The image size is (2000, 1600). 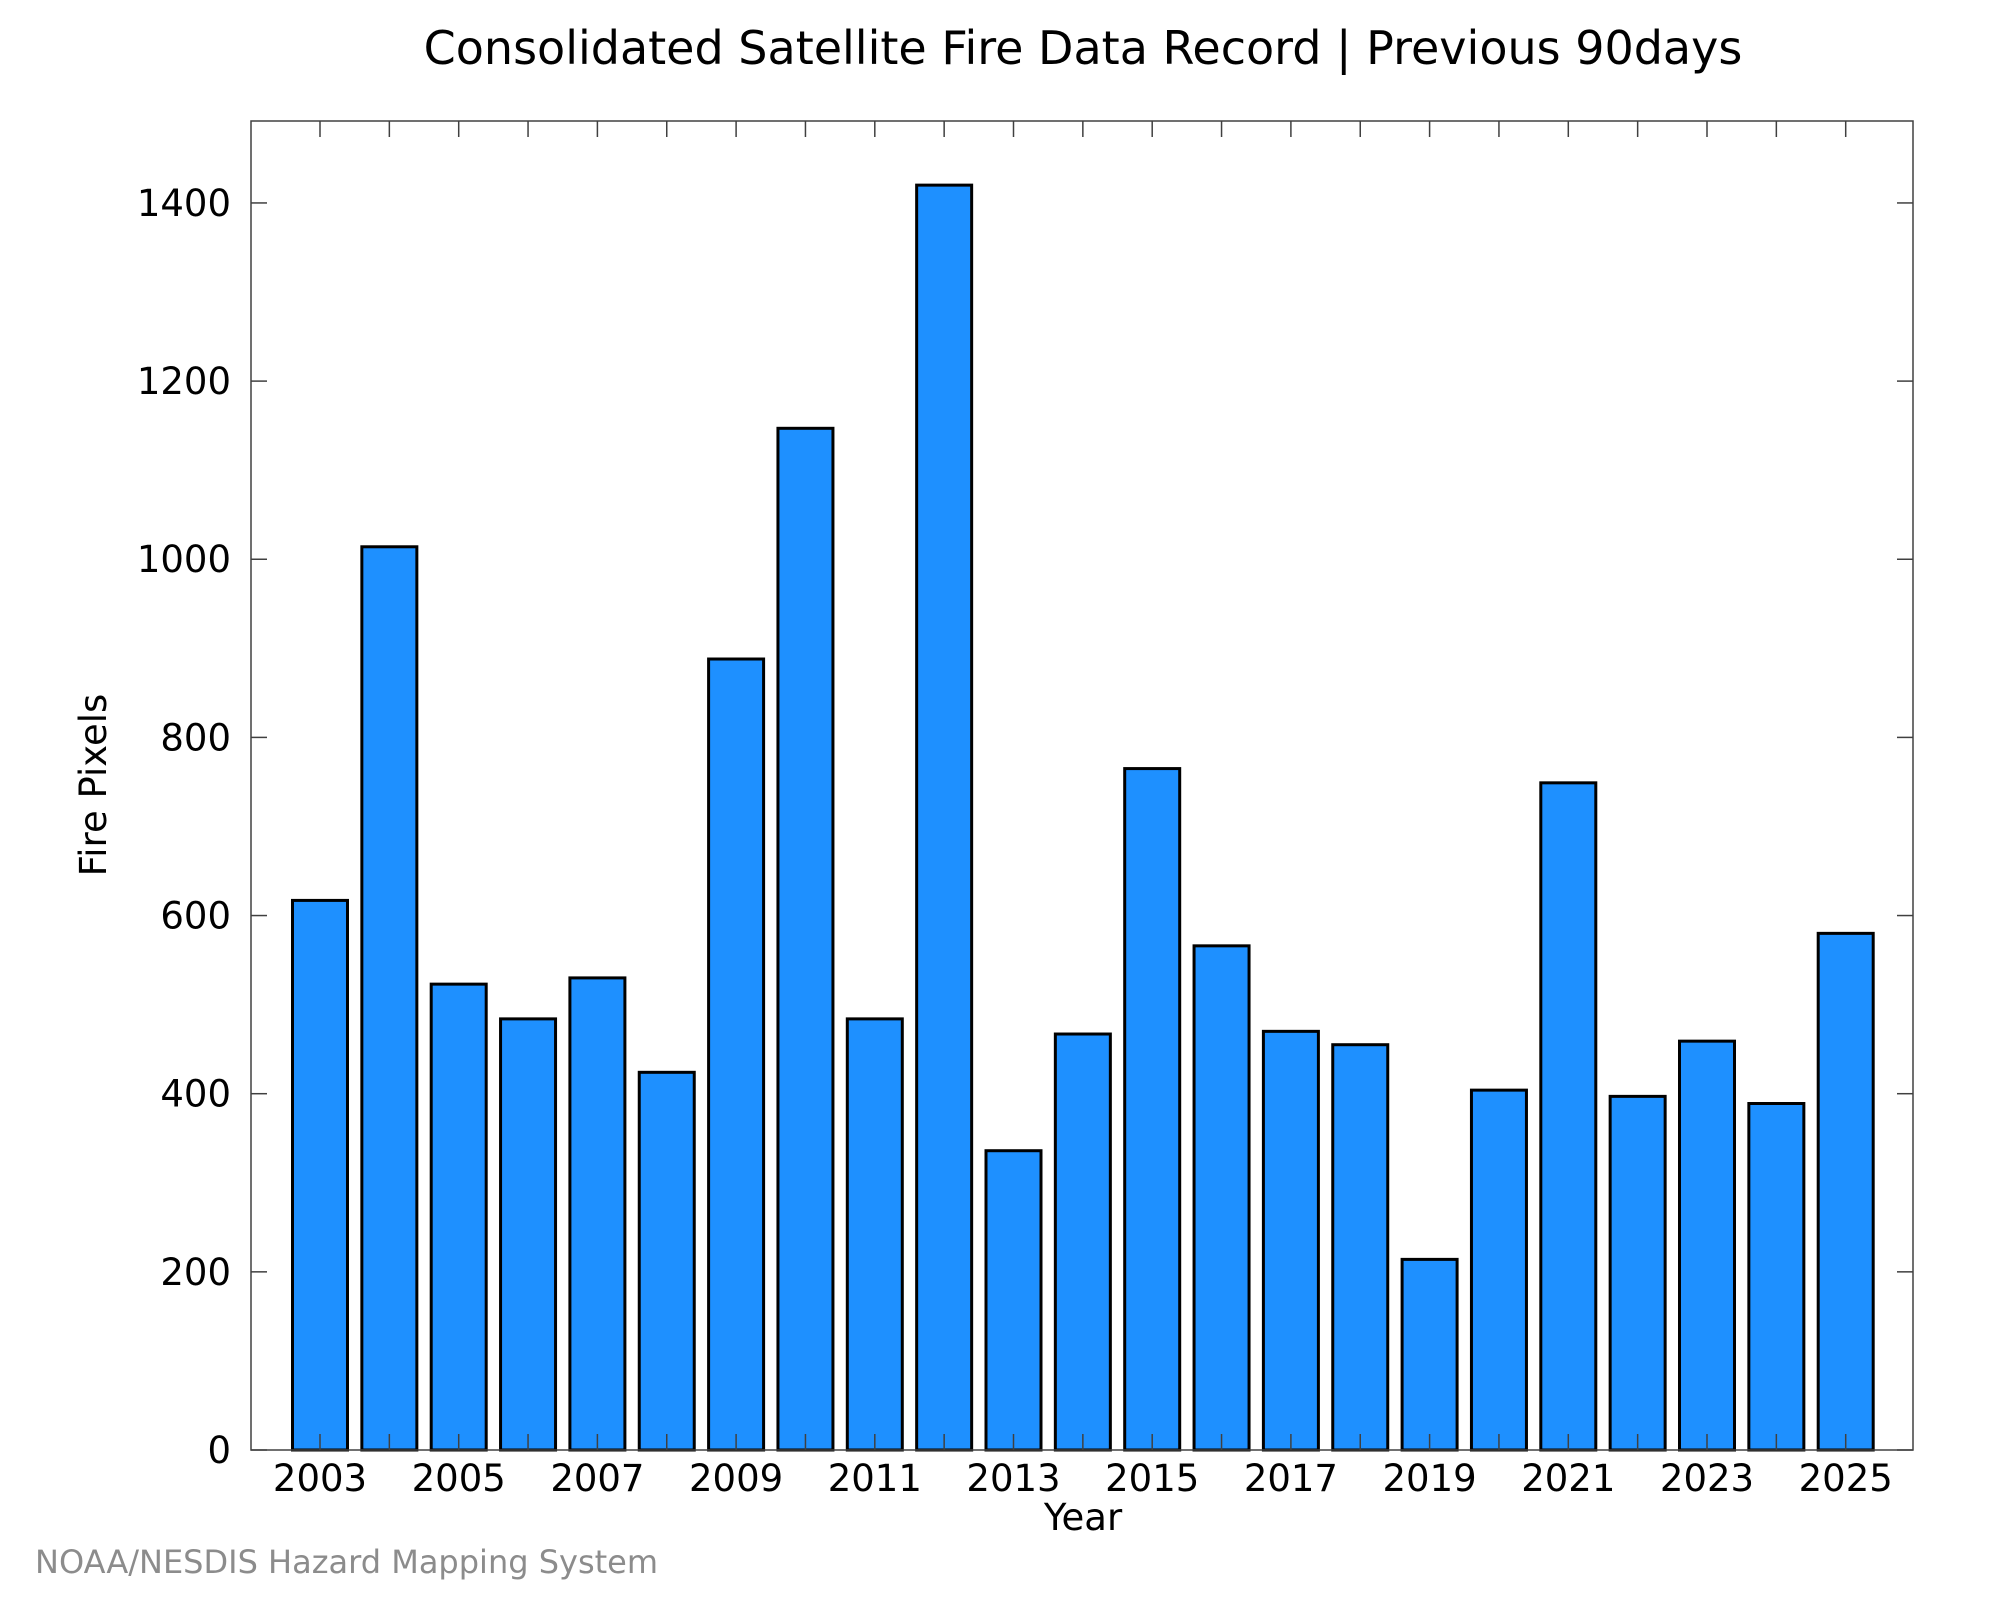 I want to click on x-tick-label-2007: 2007, so click(x=597, y=1478).